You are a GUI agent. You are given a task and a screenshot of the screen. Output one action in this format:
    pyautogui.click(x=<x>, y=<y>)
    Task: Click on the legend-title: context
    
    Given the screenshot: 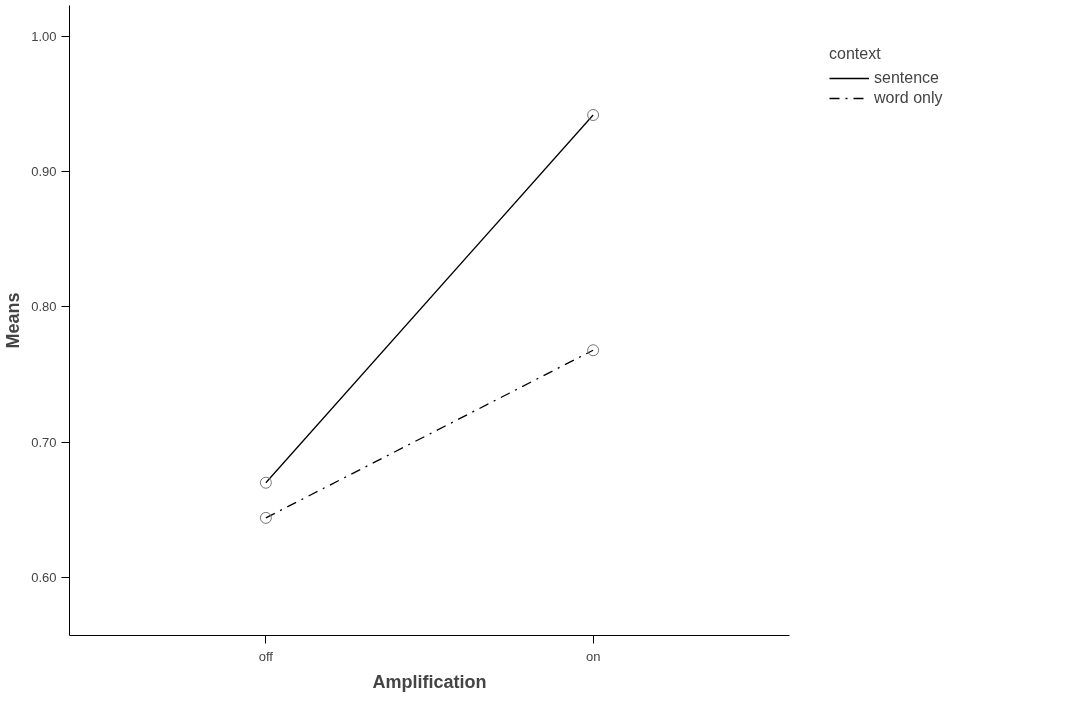 What is the action you would take?
    pyautogui.click(x=855, y=54)
    